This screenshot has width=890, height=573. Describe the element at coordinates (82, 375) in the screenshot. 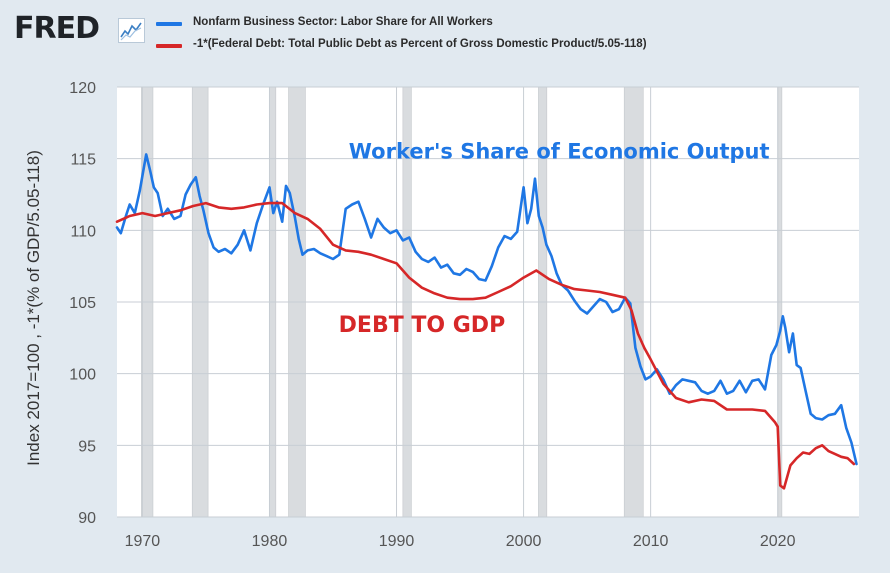

I see `y-tick-label: 100` at that location.